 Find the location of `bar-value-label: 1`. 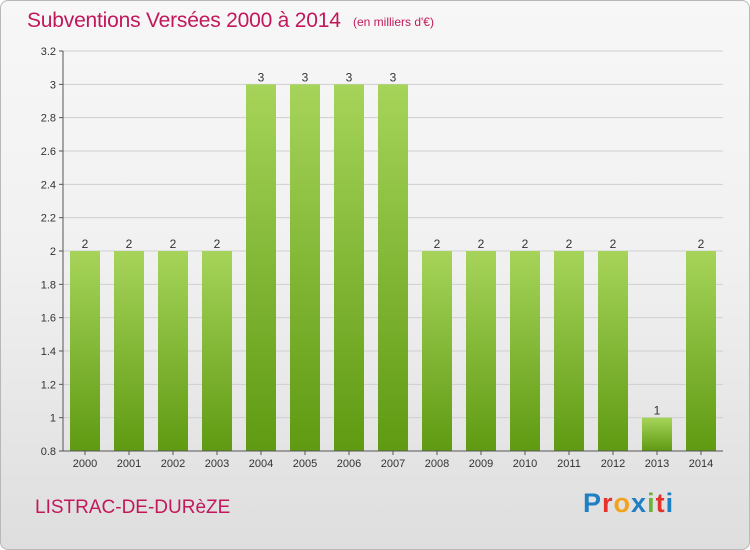

bar-value-label: 1 is located at coordinates (657, 411).